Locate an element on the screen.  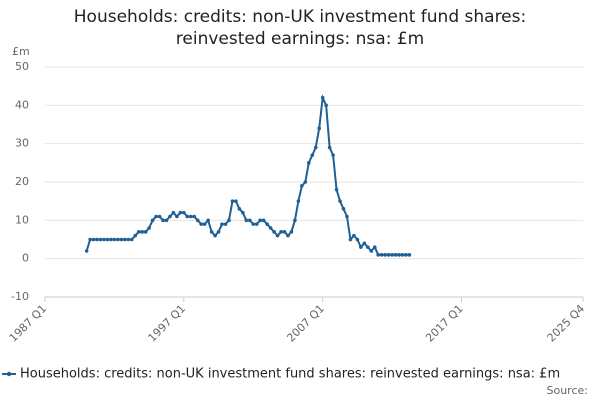
source: Source: is located at coordinates (568, 390).